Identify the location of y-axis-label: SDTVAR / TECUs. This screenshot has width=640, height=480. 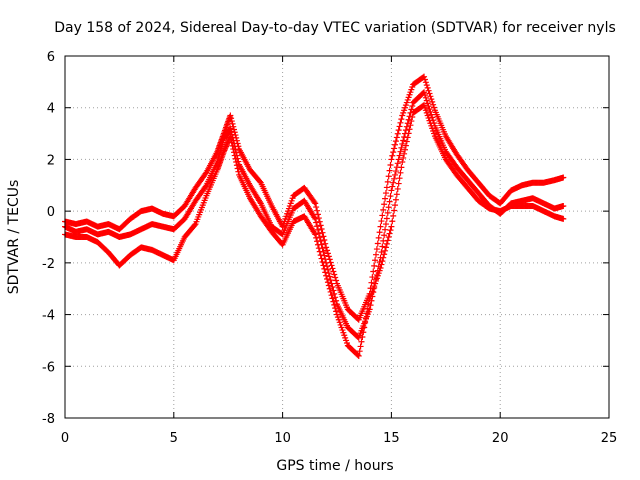
(14, 237).